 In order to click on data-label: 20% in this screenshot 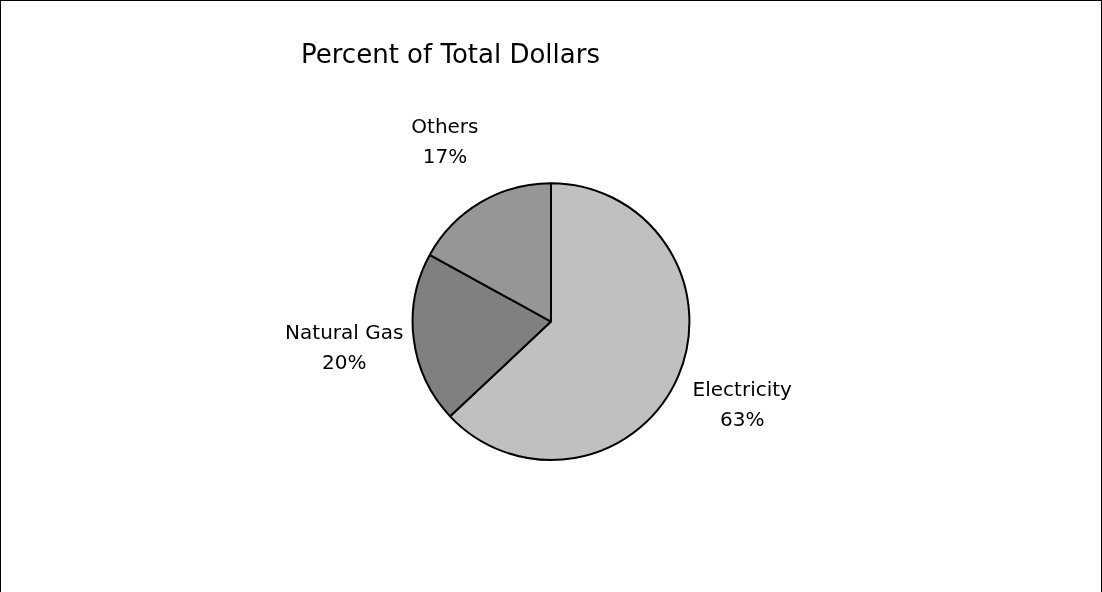, I will do `click(344, 361)`.